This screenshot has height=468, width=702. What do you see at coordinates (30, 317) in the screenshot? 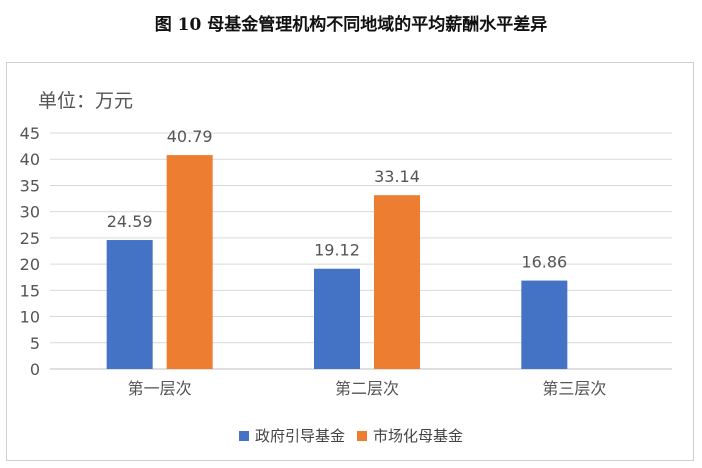
I see `y-tick-label: 10` at bounding box center [30, 317].